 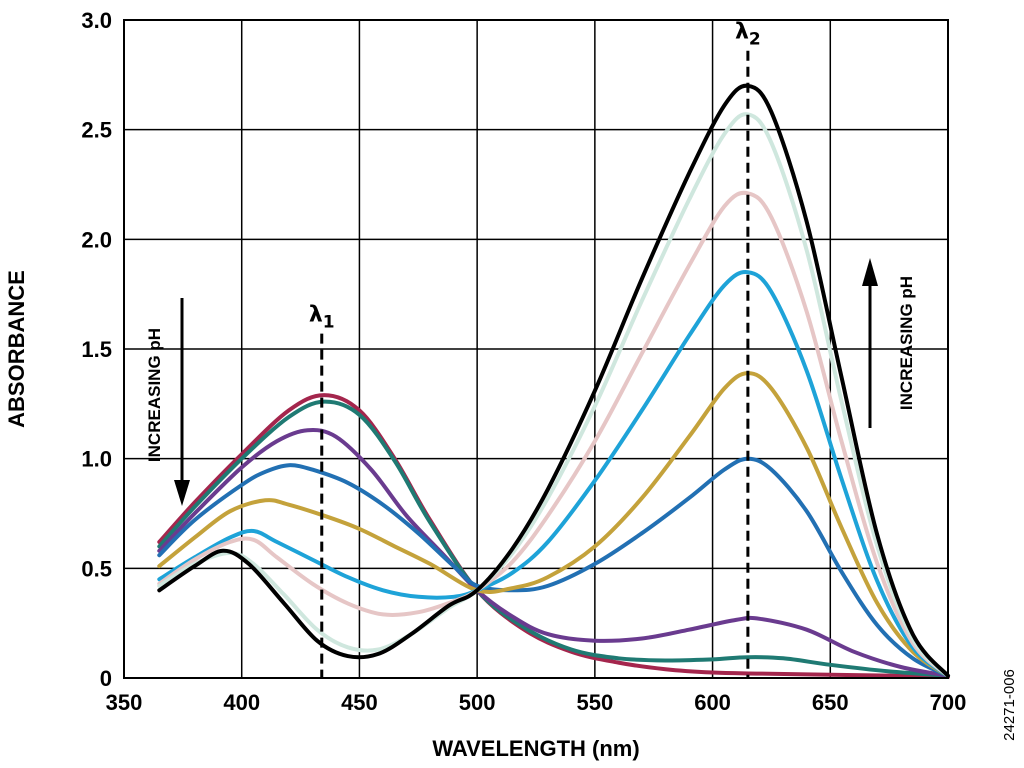 What do you see at coordinates (948, 702) in the screenshot?
I see `x-tick-label: 700` at bounding box center [948, 702].